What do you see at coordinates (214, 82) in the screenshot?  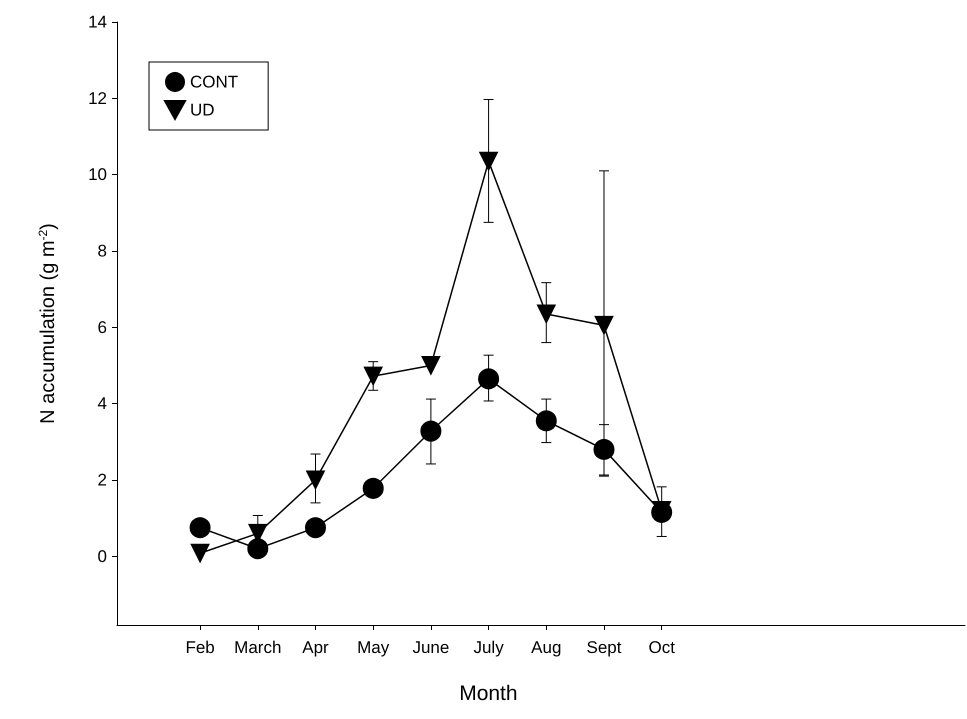 I see `legend-label: CONT` at bounding box center [214, 82].